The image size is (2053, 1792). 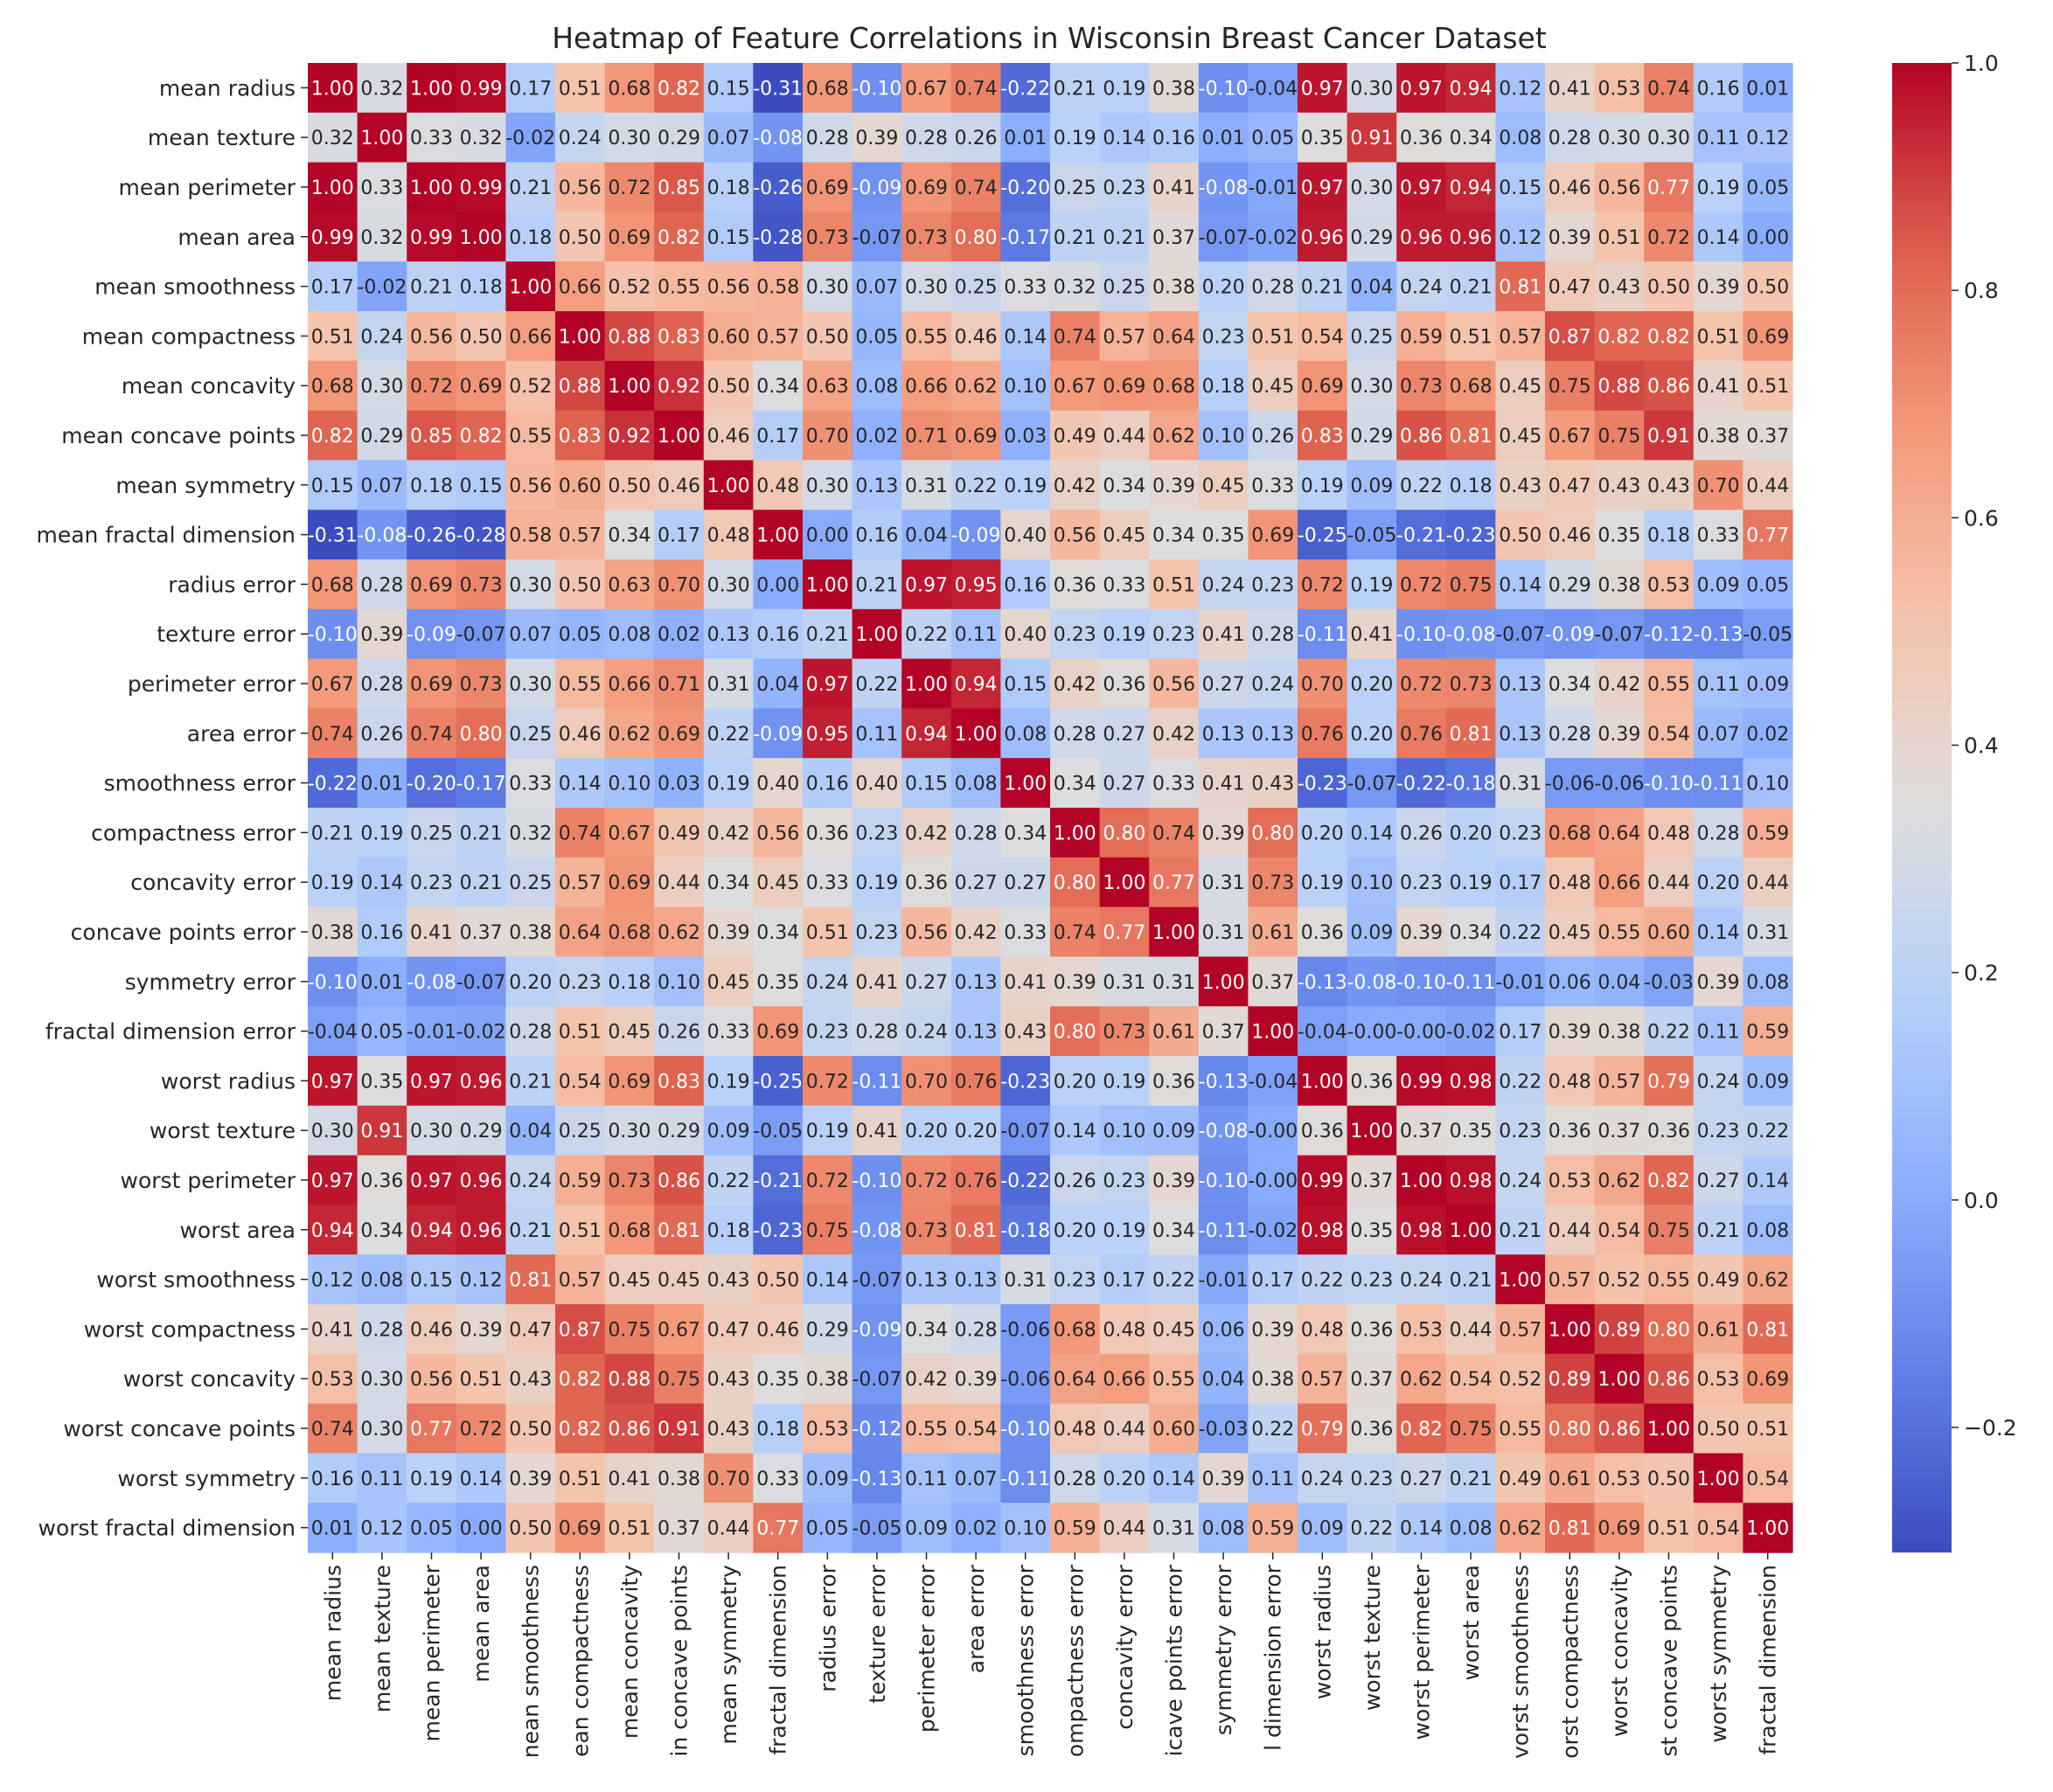 What do you see at coordinates (531, 1661) in the screenshot?
I see `column-label: nean smoothness` at bounding box center [531, 1661].